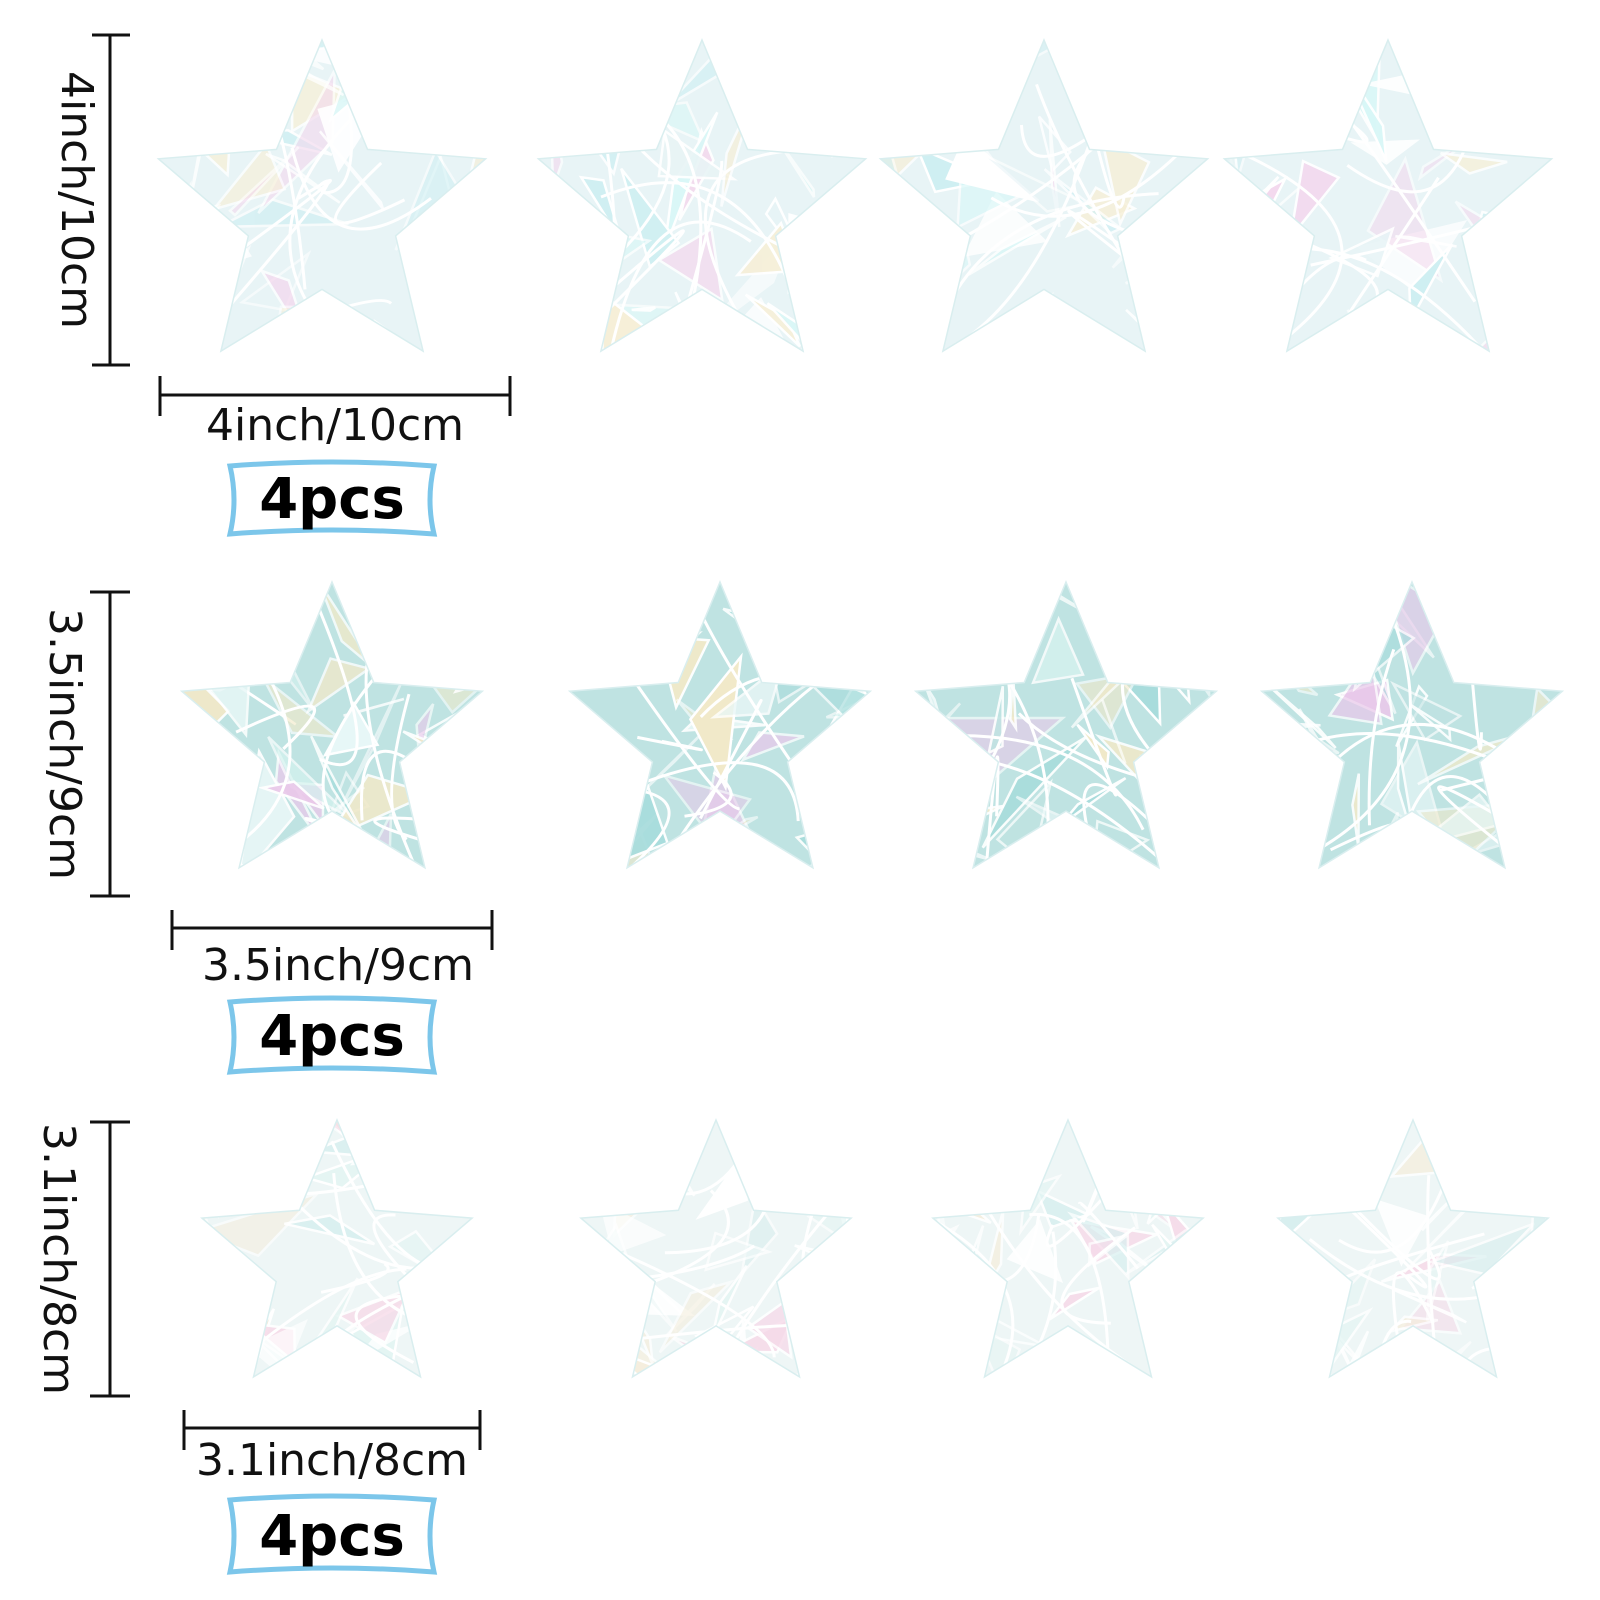 This screenshot has width=1600, height=1600. What do you see at coordinates (76, 200) in the screenshot?
I see `height-label: 4inch/10cm` at bounding box center [76, 200].